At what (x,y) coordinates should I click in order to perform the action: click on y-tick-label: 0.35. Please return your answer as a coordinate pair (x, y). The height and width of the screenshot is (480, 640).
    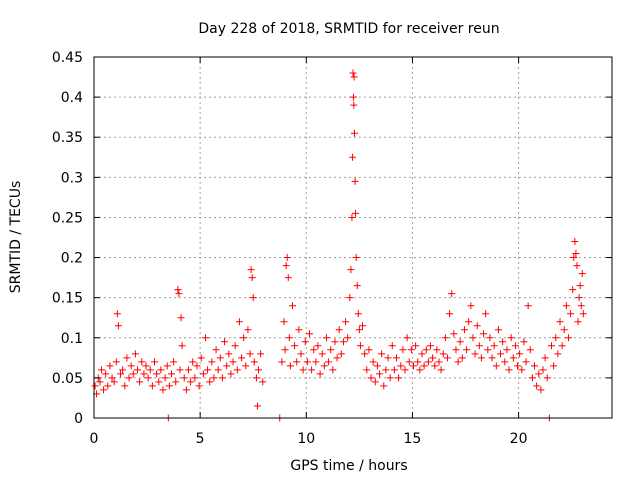
    Looking at the image, I should click on (67, 138).